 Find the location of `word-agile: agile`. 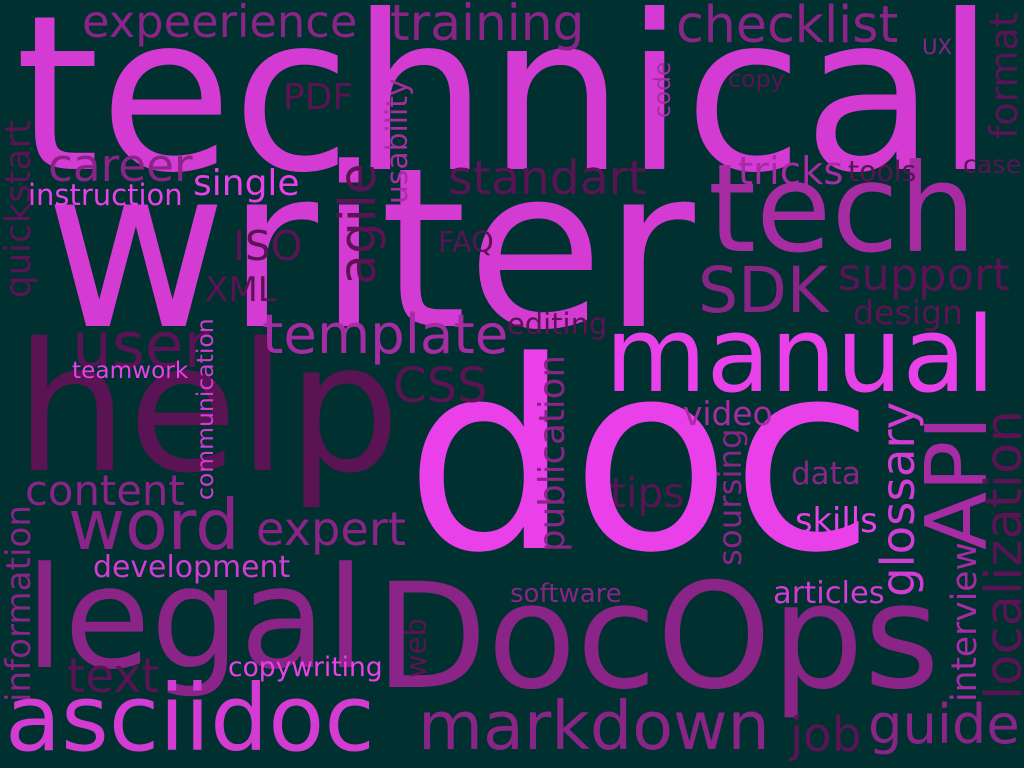

word-agile: agile is located at coordinates (357, 224).